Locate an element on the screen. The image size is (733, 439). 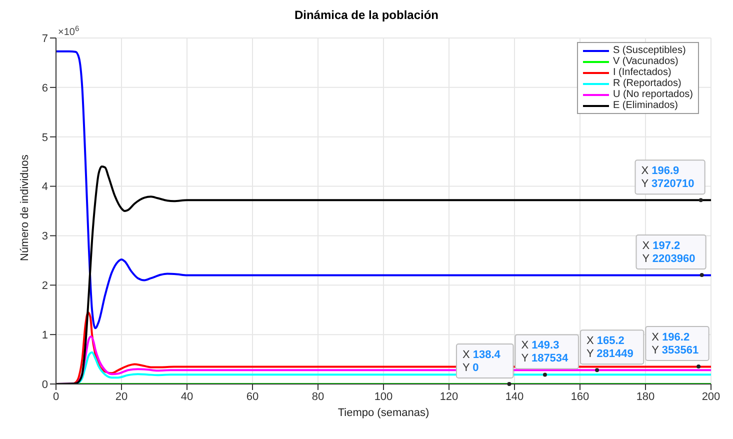
x-tick-label: 40 is located at coordinates (187, 396).